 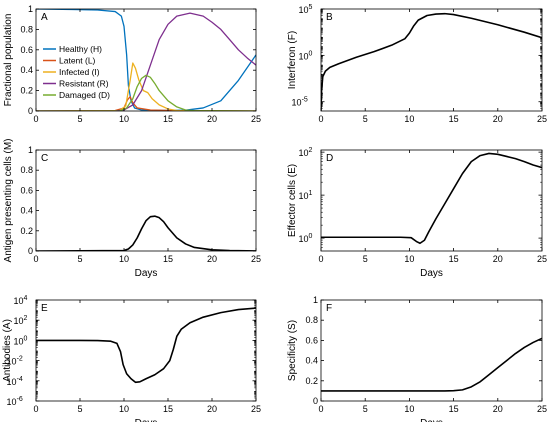 What do you see at coordinates (84, 84) in the screenshot?
I see `legend-entry: Resistant (R)` at bounding box center [84, 84].